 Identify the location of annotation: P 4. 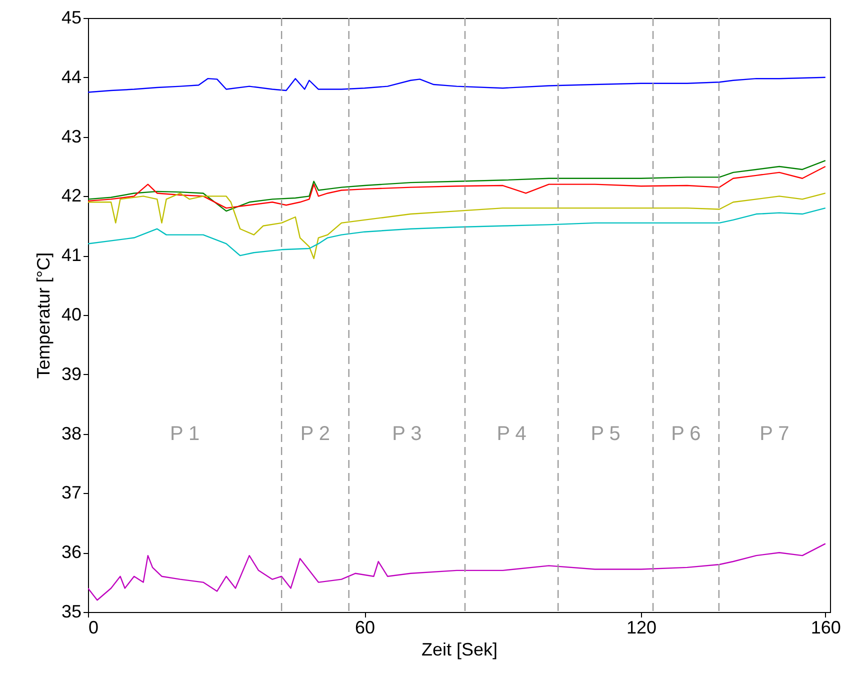
(511, 433).